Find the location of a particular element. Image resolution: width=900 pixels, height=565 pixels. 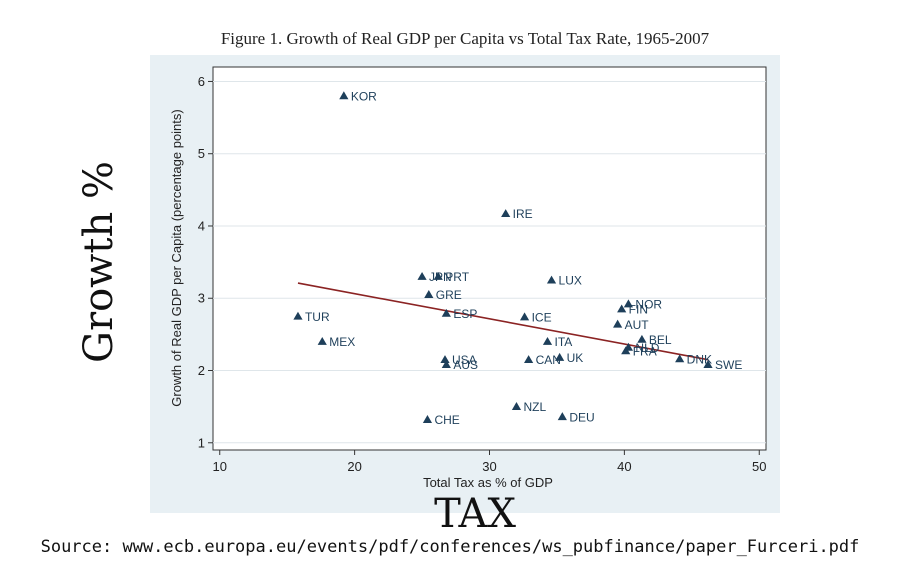

point-label-aut: AUT is located at coordinates (637, 325).